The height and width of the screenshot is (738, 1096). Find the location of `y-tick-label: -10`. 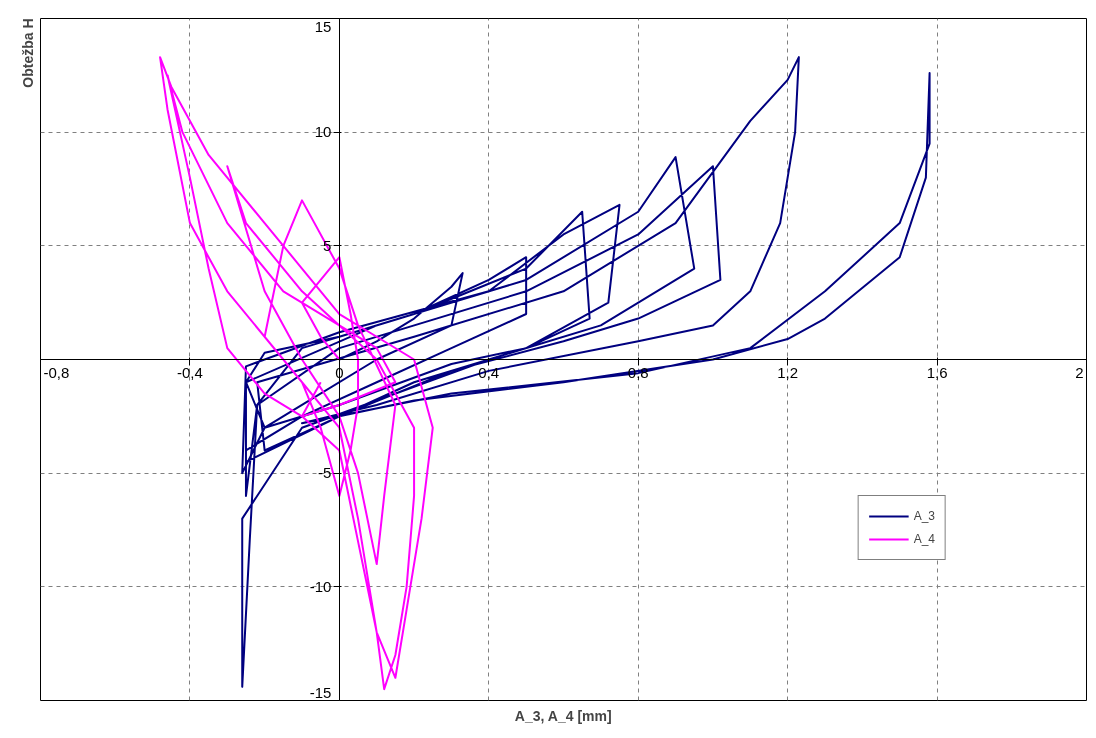

y-tick-label: -10 is located at coordinates (320, 586).